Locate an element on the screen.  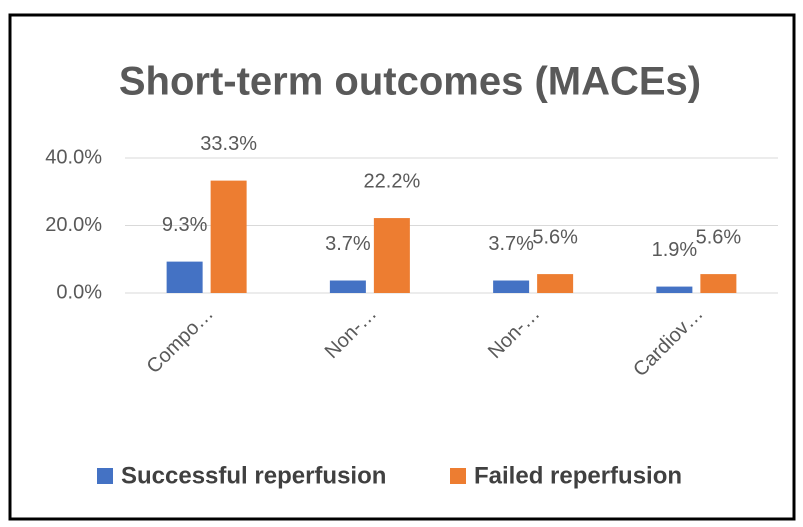
value-label: 9.3% is located at coordinates (185, 225).